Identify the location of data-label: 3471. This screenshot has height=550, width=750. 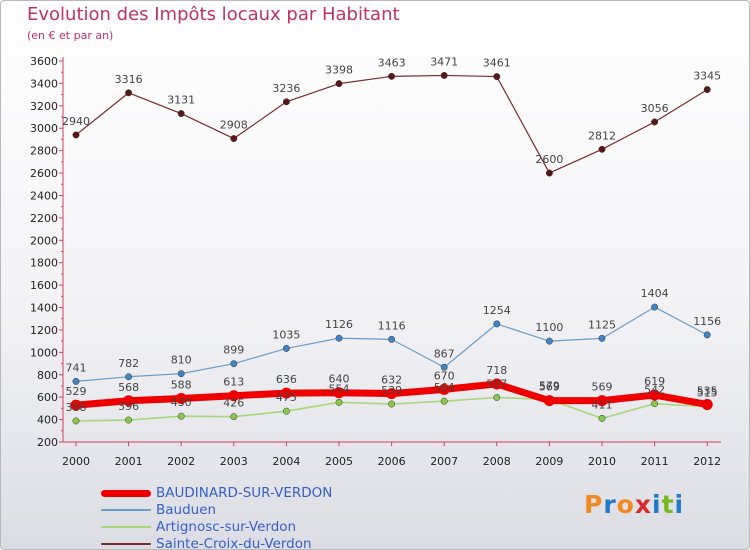
(444, 61).